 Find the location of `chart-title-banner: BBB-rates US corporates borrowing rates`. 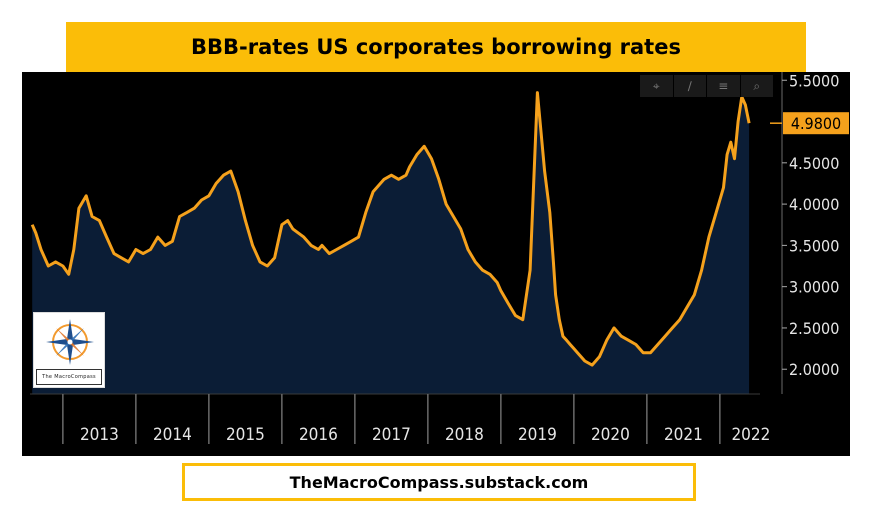

chart-title-banner: BBB-rates US corporates borrowing rates is located at coordinates (436, 47).